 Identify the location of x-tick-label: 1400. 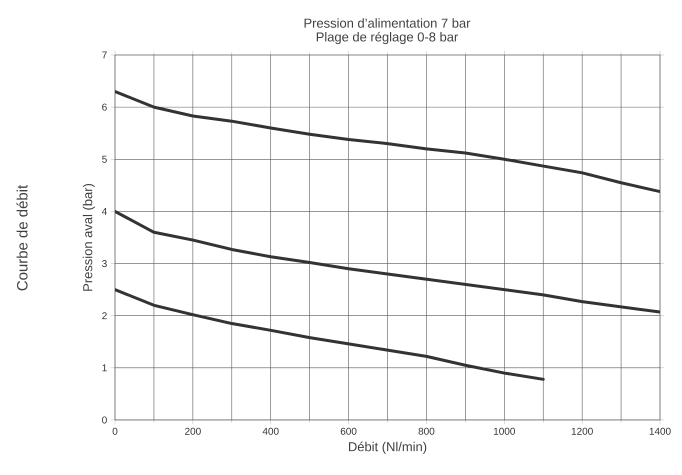
(660, 431).